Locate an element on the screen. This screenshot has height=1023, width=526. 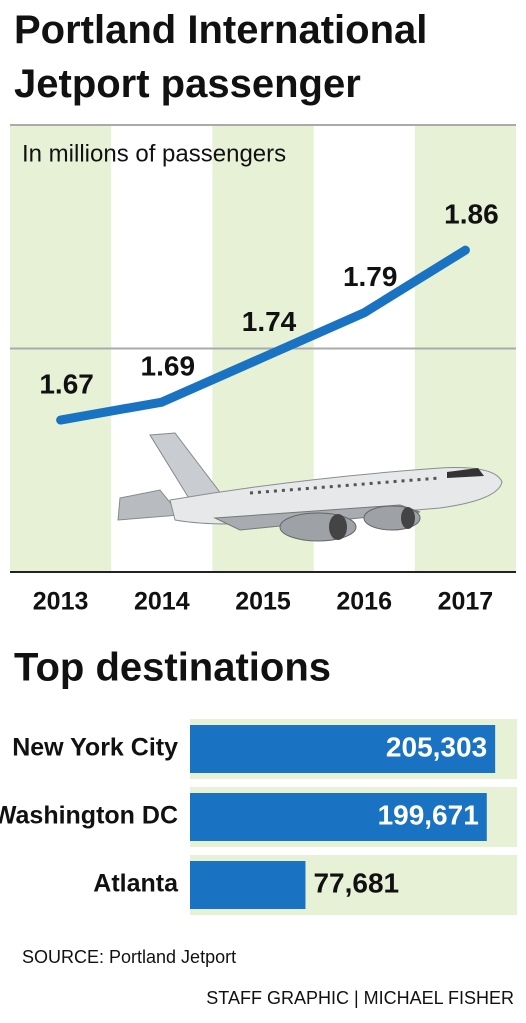
x-tick-label: 2016 is located at coordinates (364, 602).